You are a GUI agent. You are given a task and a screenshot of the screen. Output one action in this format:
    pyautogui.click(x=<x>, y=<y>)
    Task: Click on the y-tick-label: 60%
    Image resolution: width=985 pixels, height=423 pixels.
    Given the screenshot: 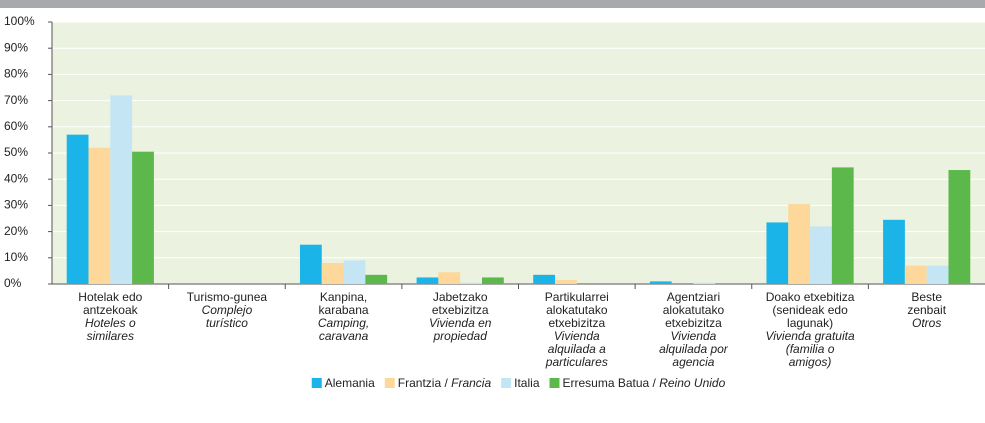 What is the action you would take?
    pyautogui.click(x=16, y=126)
    